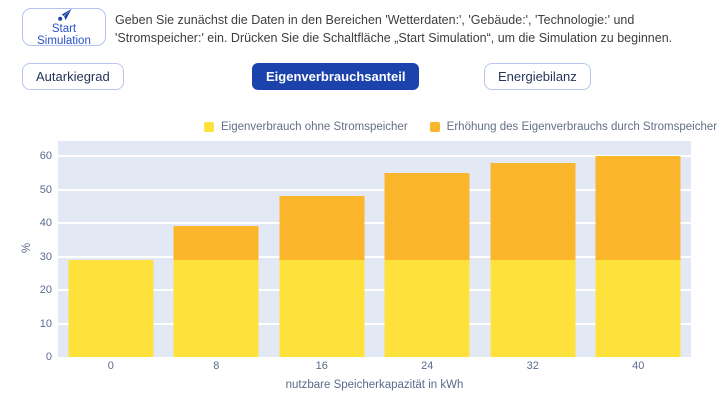 This screenshot has width=728, height=410. Describe the element at coordinates (64, 15) in the screenshot. I see `paper-plane-icon` at that location.